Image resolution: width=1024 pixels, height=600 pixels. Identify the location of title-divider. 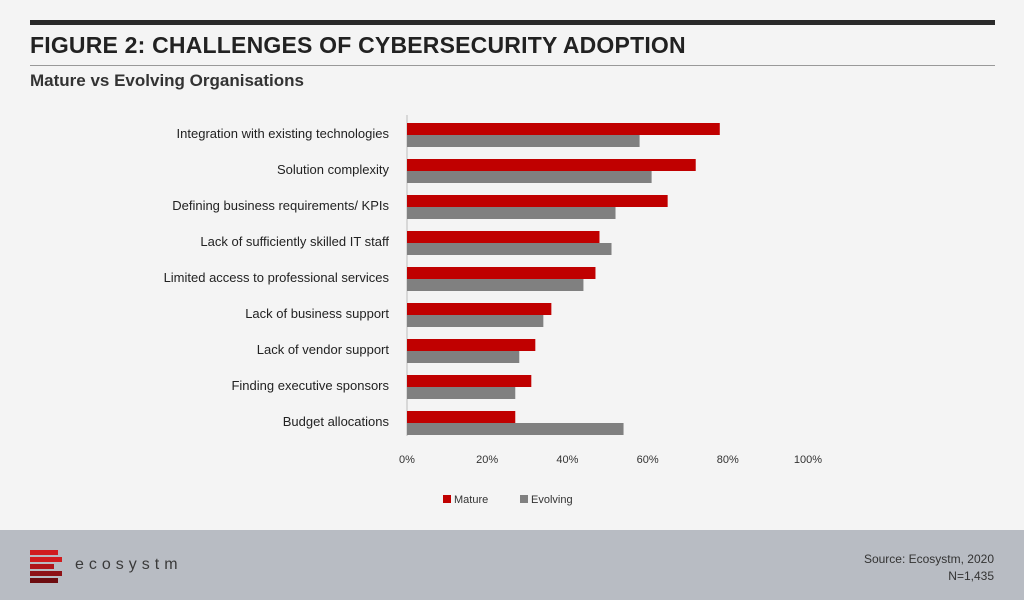
(512, 65).